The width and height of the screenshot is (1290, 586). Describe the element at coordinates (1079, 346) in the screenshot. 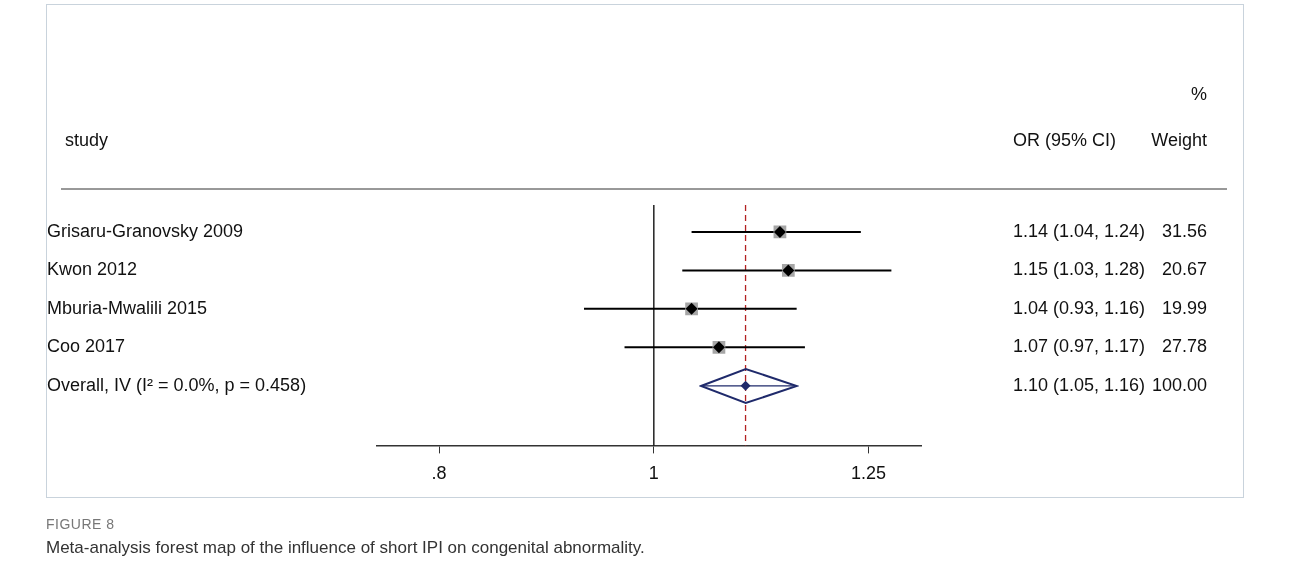

I see `data-label: 1.07 (0.97, 1.17)` at that location.